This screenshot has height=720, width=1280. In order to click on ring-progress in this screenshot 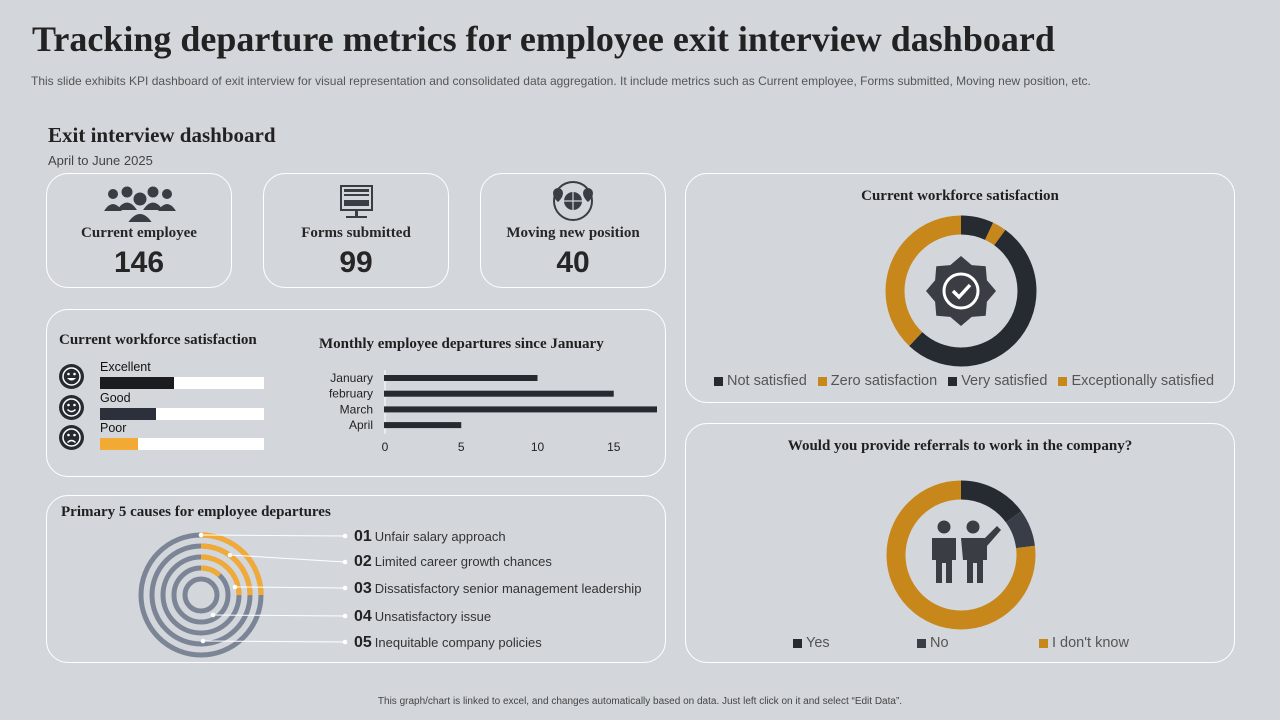, I will do `click(201, 595)`.